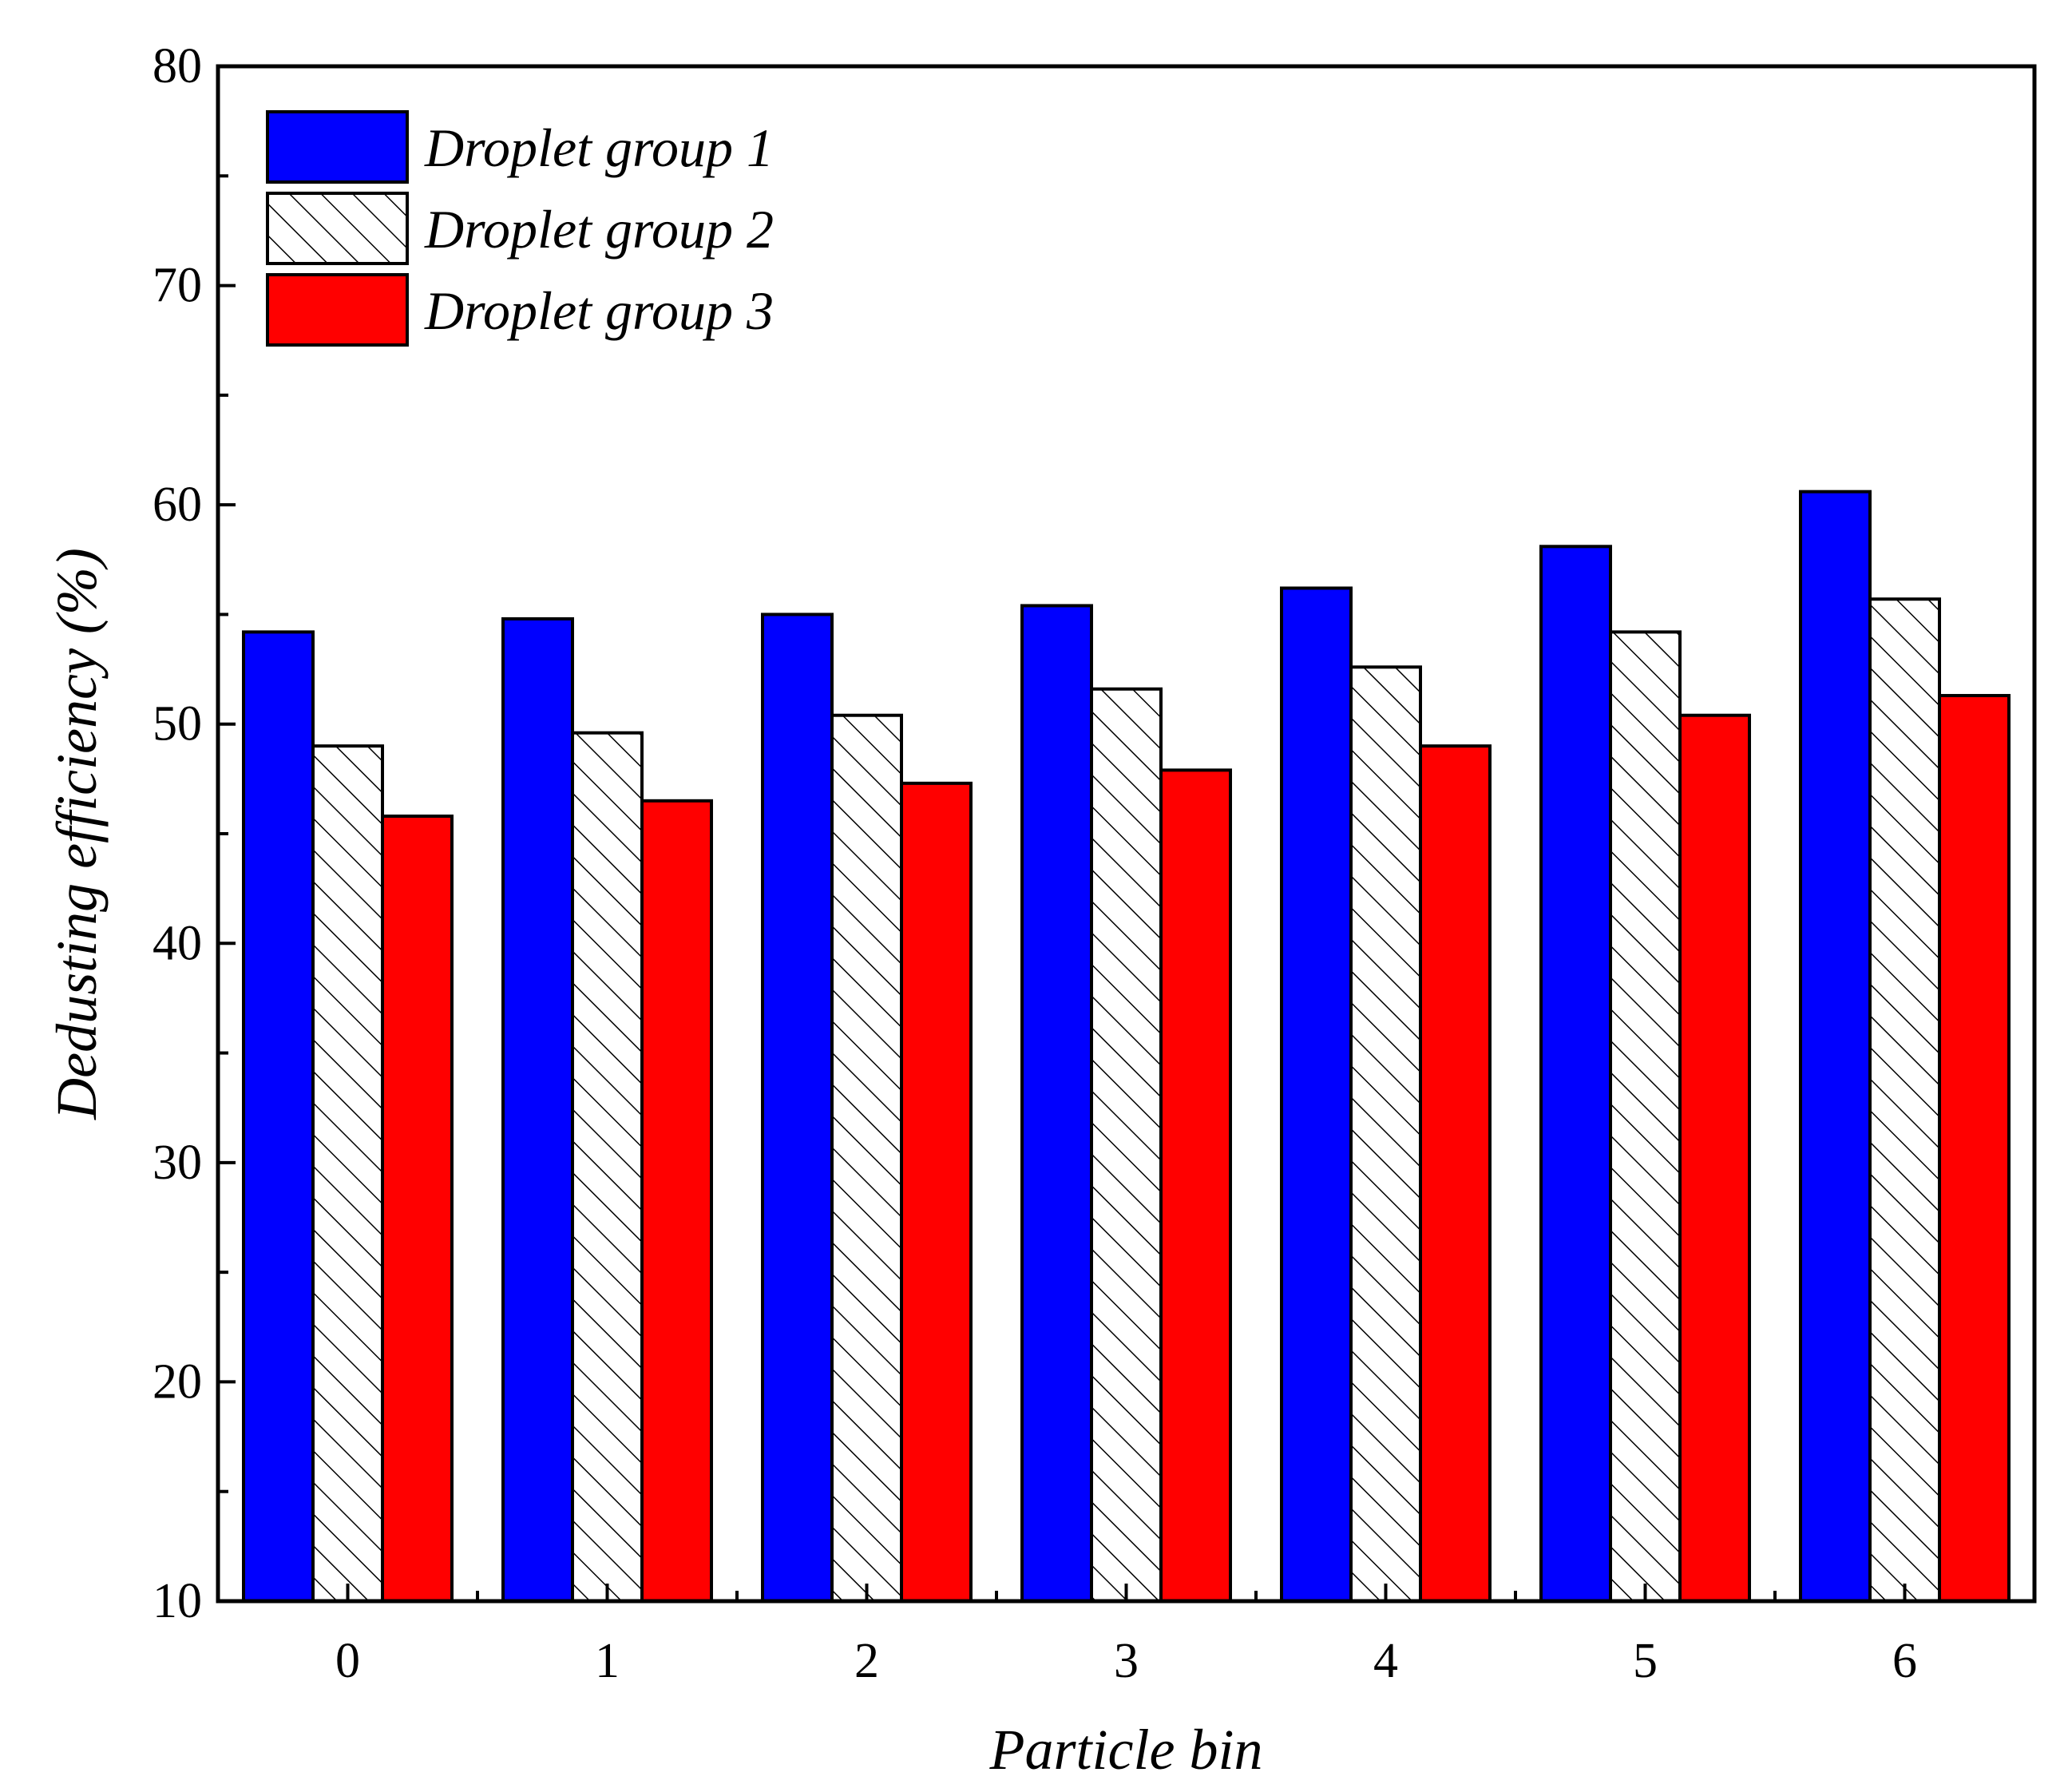  I want to click on legend-label-series1: Droplet group 1, so click(599, 147).